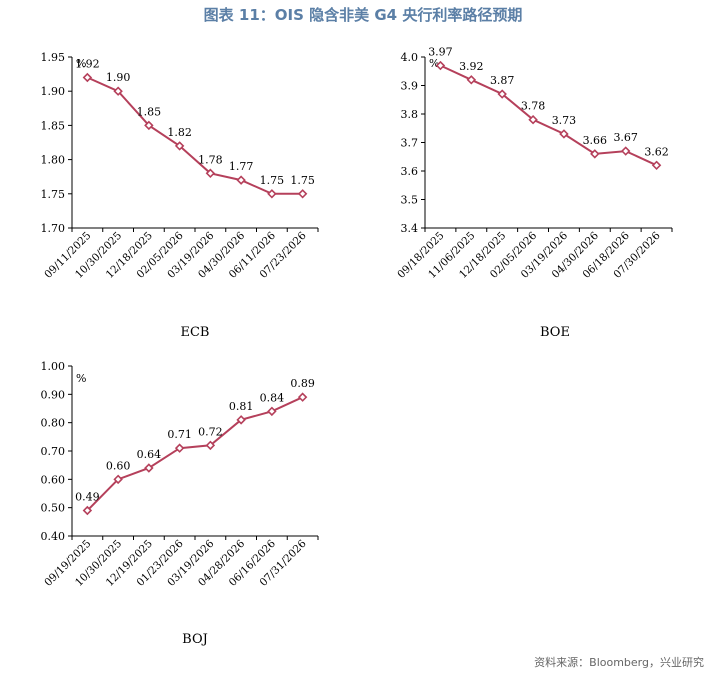 The height and width of the screenshot is (673, 726). What do you see at coordinates (363, 15) in the screenshot?
I see `figure-title: 图表 11：OIS 隐含非美 G4 央行利率路径预期` at bounding box center [363, 15].